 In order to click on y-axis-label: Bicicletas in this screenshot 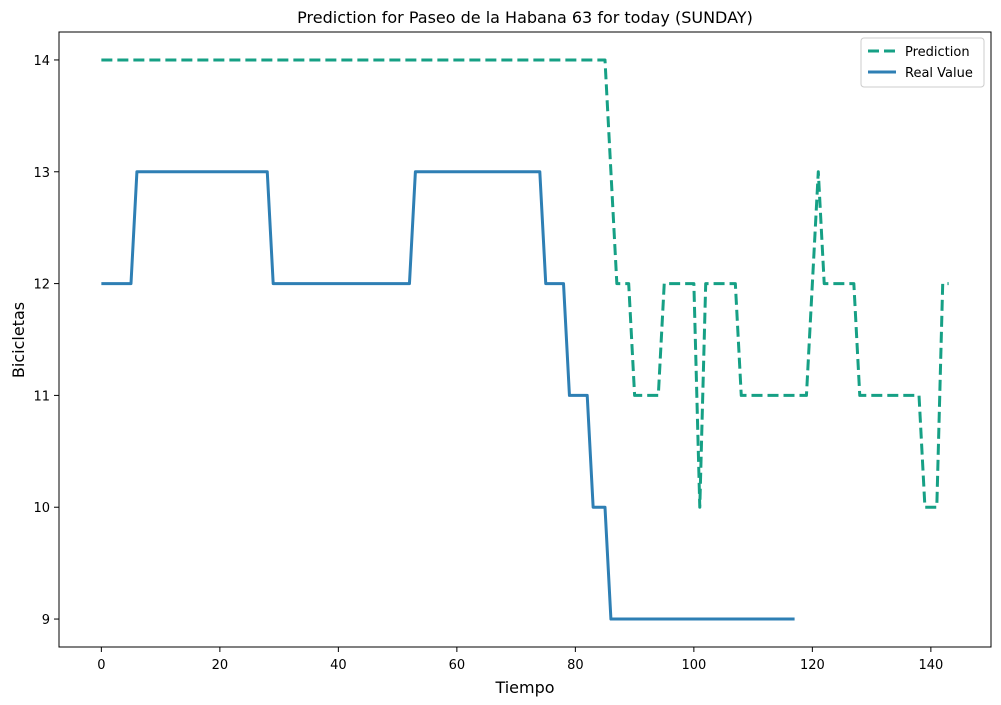, I will do `click(18, 340)`.